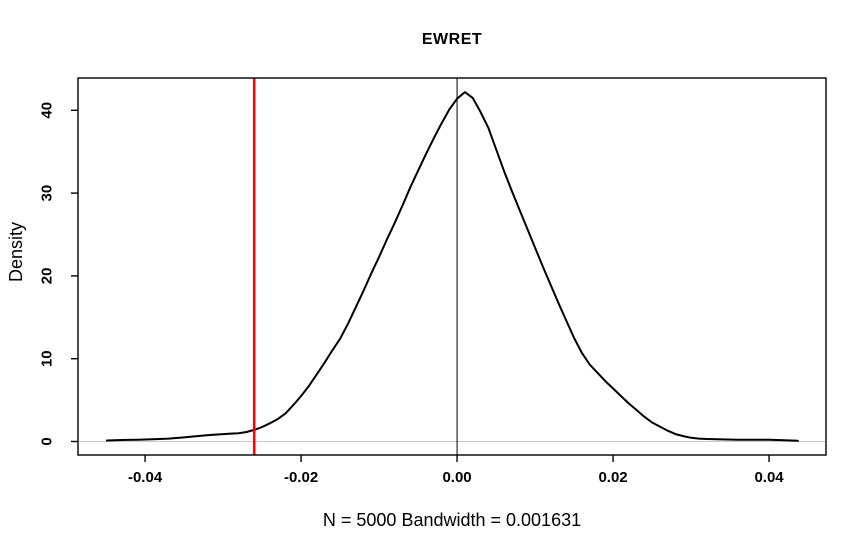 The width and height of the screenshot is (868, 554). What do you see at coordinates (46, 276) in the screenshot?
I see `y-tick-label: 20` at bounding box center [46, 276].